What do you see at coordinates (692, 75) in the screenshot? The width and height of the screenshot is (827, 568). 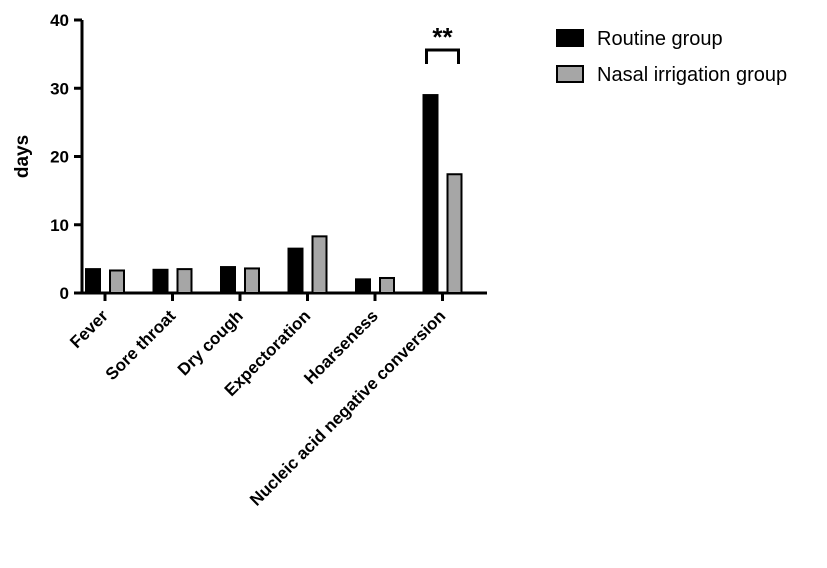 I see `legend-label: Nasal irrigation group` at bounding box center [692, 75].